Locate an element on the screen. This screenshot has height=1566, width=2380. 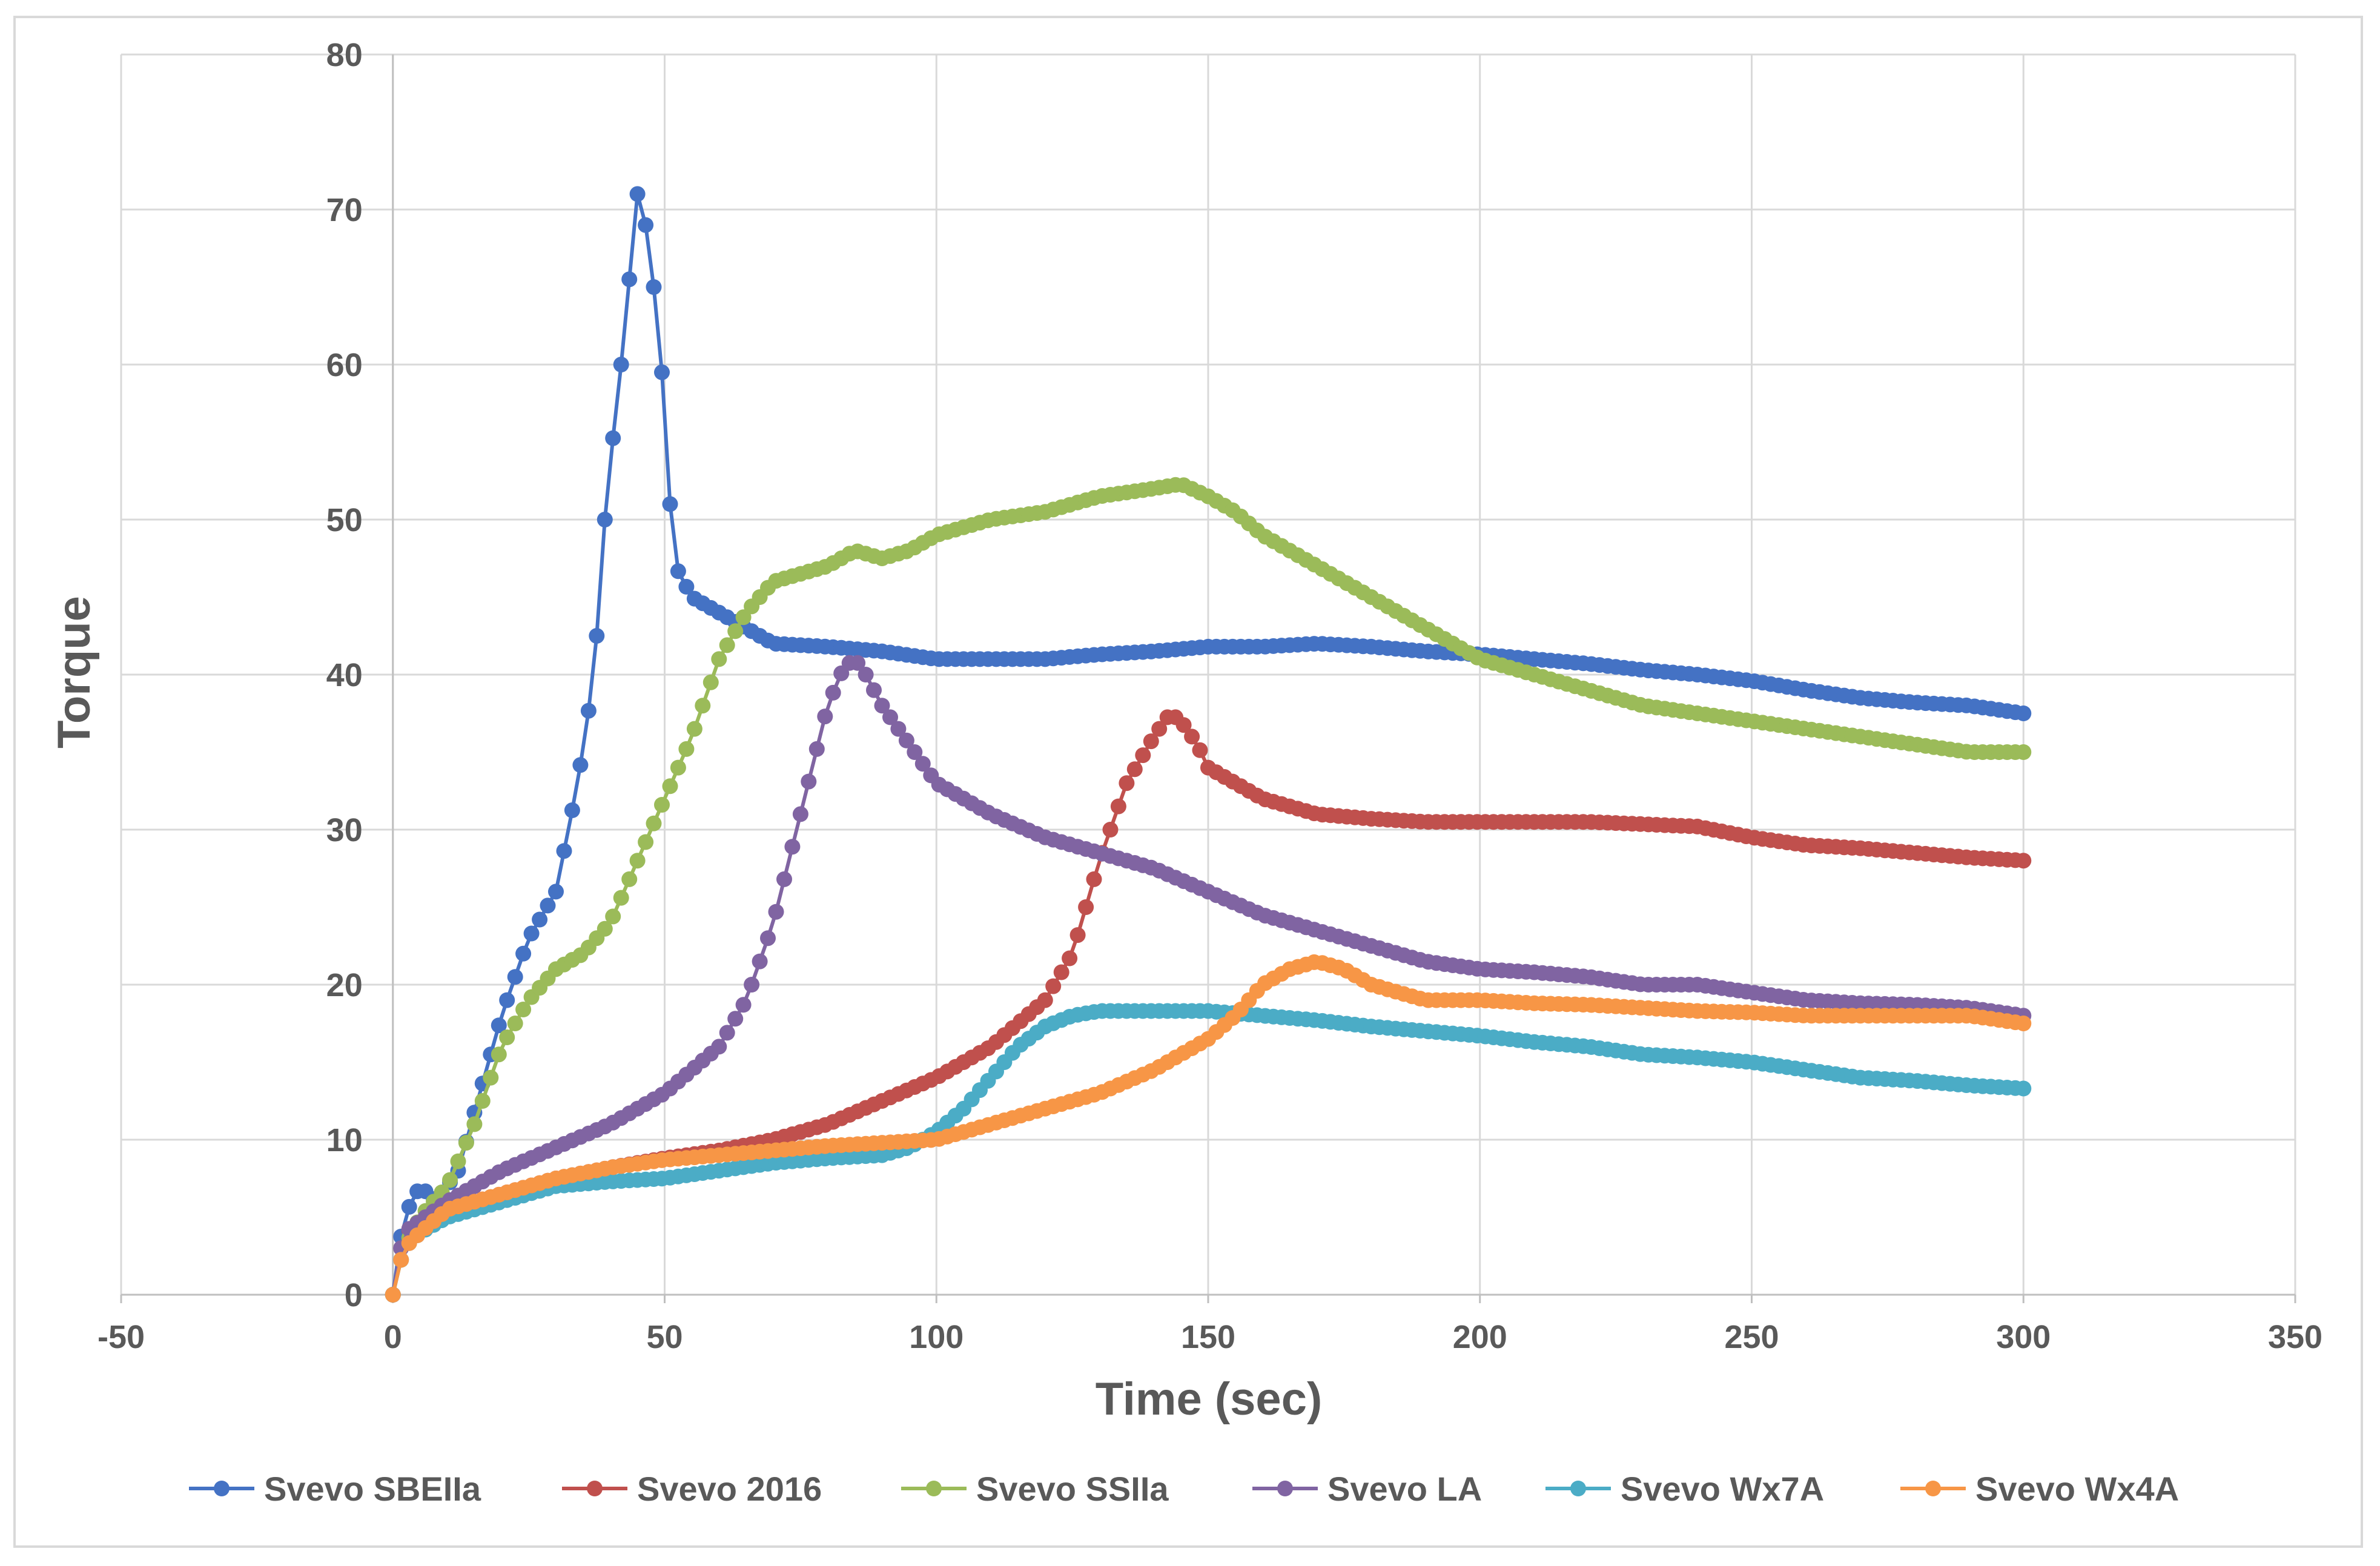
legend-item: Svevo Wx7A is located at coordinates (1684, 1489).